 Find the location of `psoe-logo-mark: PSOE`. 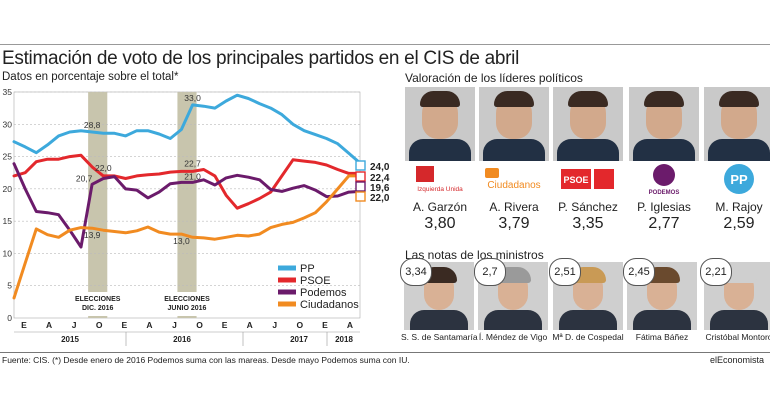

psoe-logo-mark: PSOE is located at coordinates (587, 179).